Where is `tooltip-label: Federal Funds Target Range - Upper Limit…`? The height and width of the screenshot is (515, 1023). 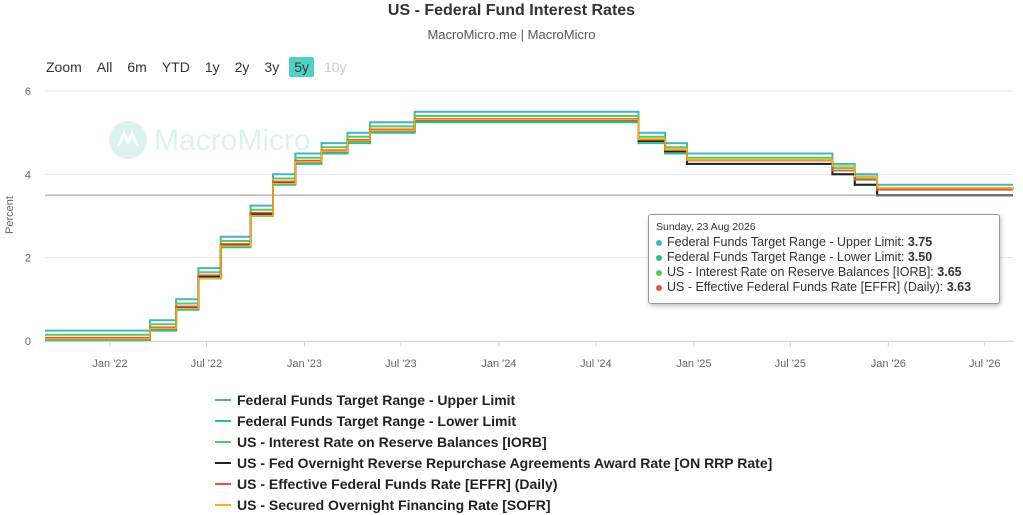 tooltip-label: Federal Funds Target Range - Upper Limit… is located at coordinates (787, 242).